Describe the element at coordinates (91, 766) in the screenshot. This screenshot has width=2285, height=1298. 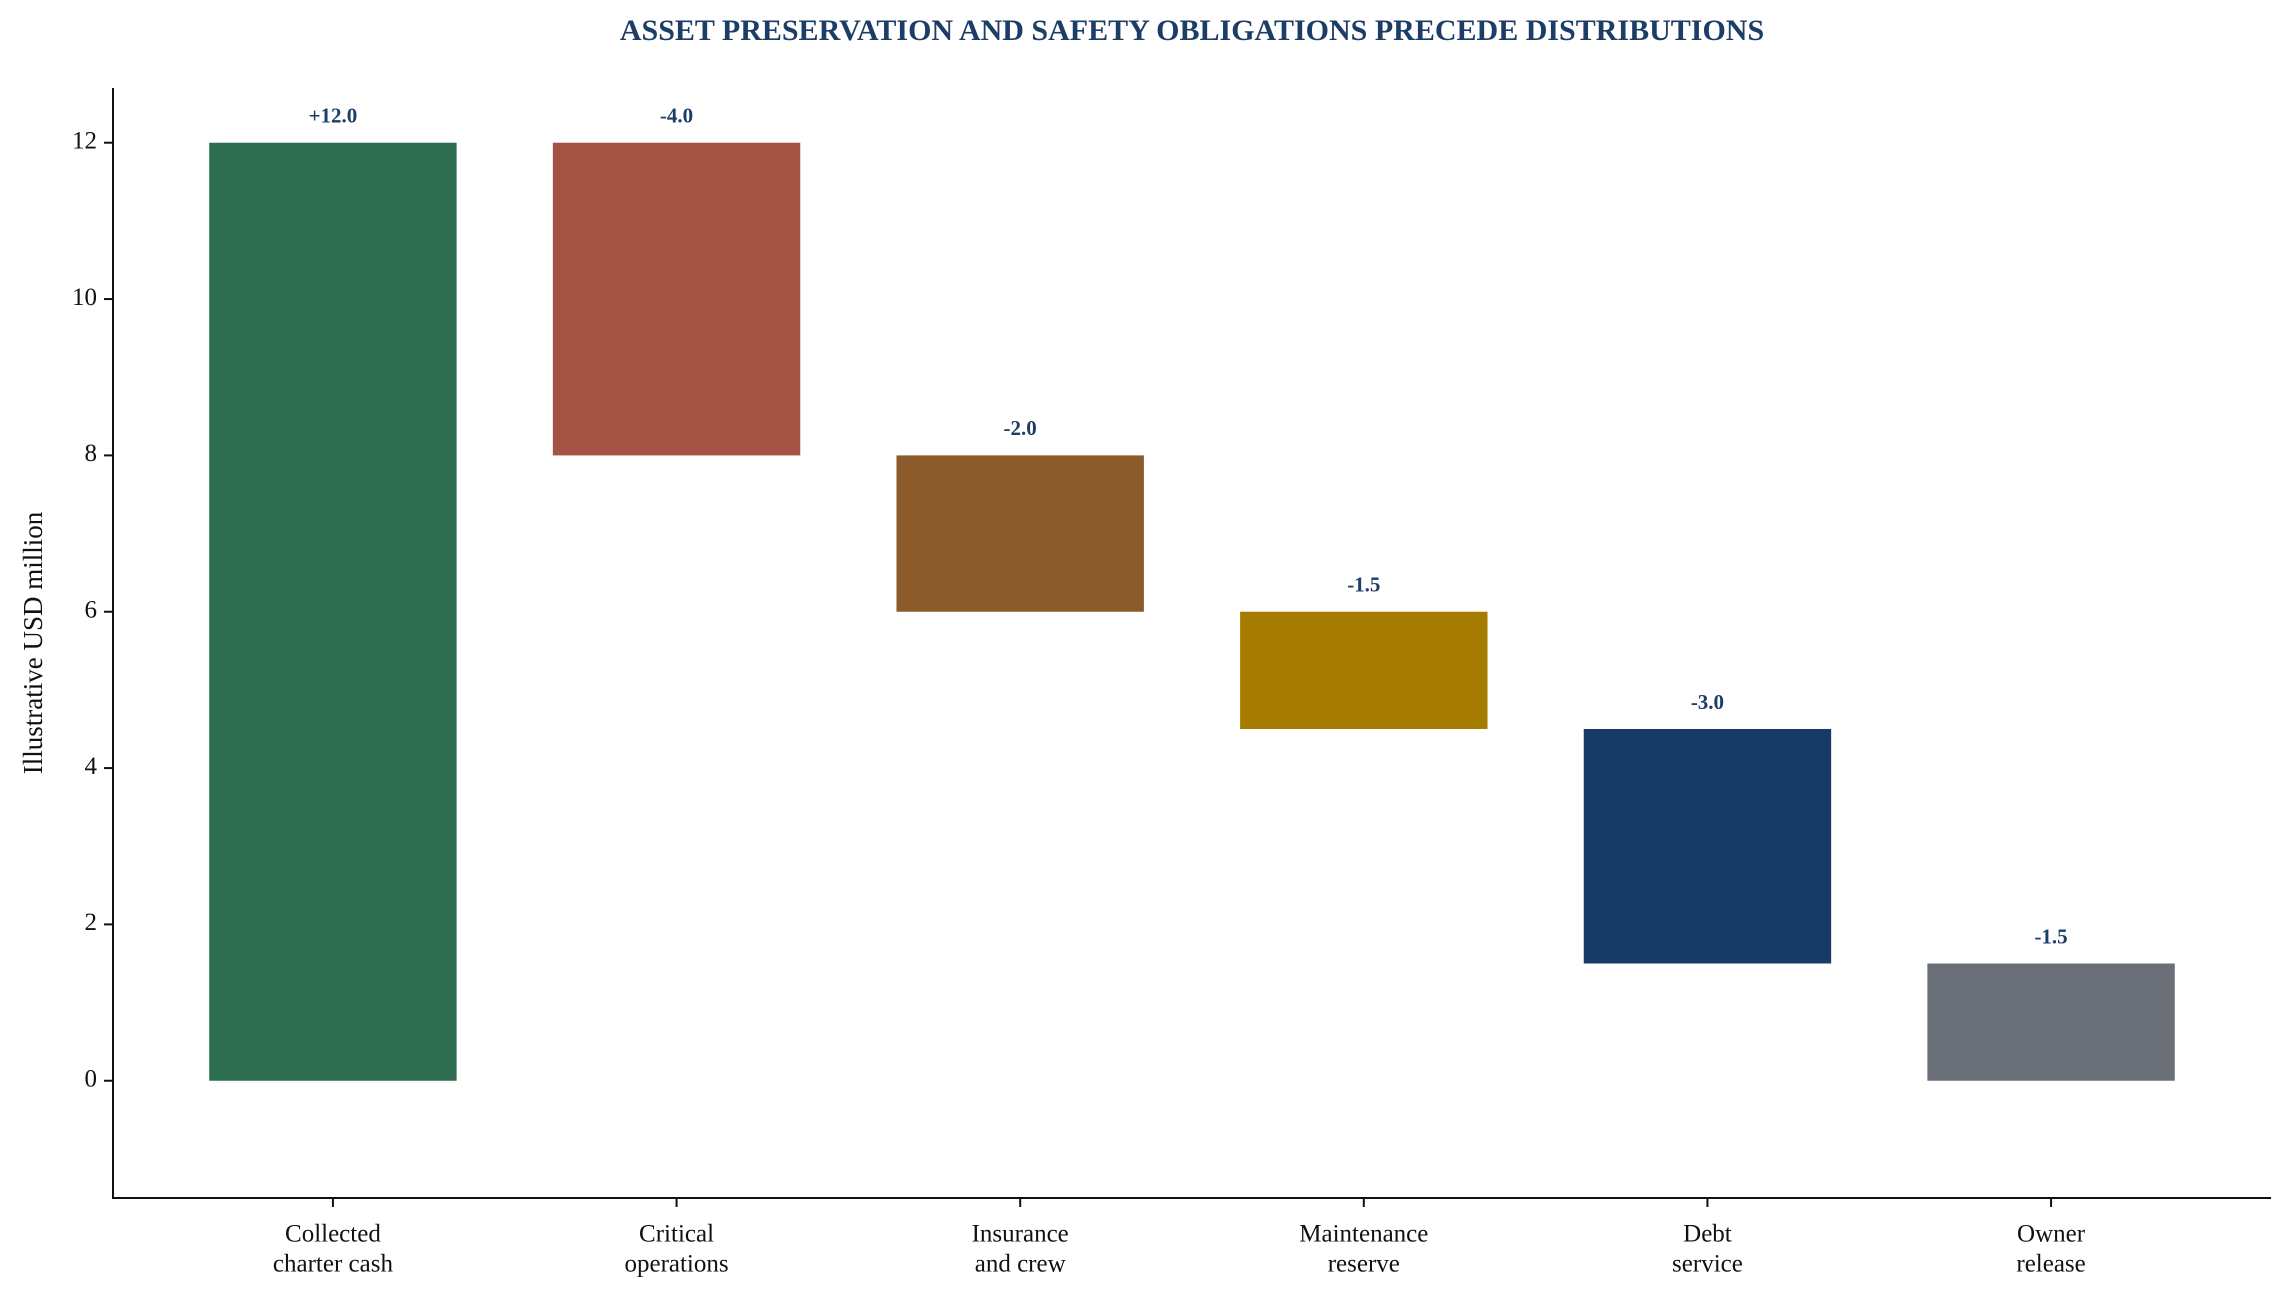
I see `y-tick-label: 4` at that location.